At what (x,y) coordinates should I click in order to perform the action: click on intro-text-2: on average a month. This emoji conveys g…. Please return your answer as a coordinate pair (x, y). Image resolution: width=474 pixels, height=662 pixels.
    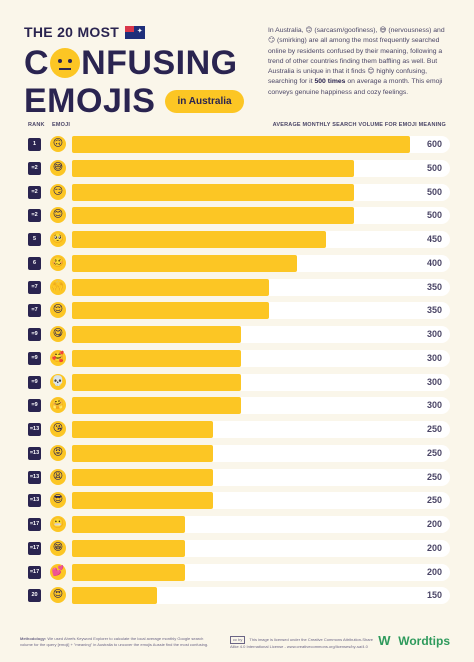
    Looking at the image, I should click on (355, 87).